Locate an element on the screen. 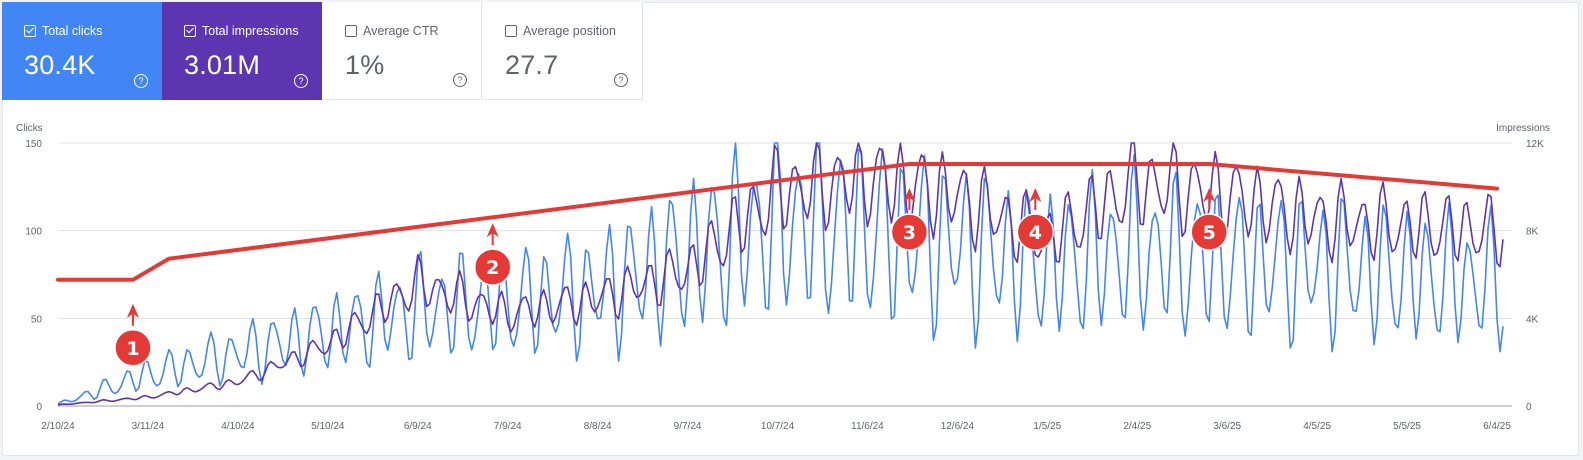  marker-label: 4 is located at coordinates (1035, 233).